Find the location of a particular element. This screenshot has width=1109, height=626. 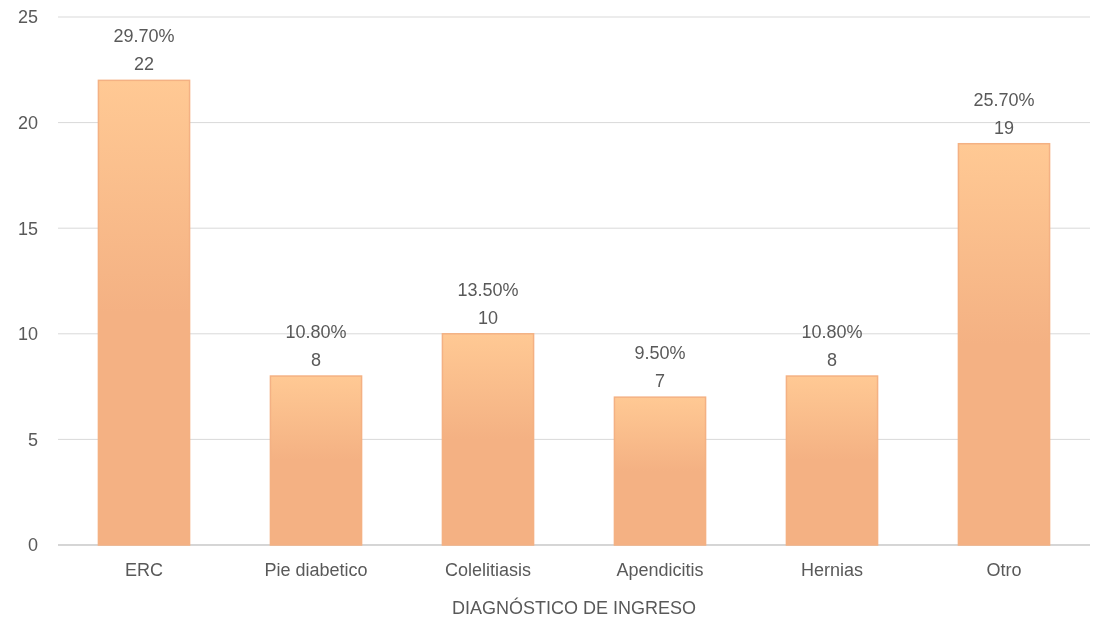

y-tick-label: 25 is located at coordinates (27, 17).